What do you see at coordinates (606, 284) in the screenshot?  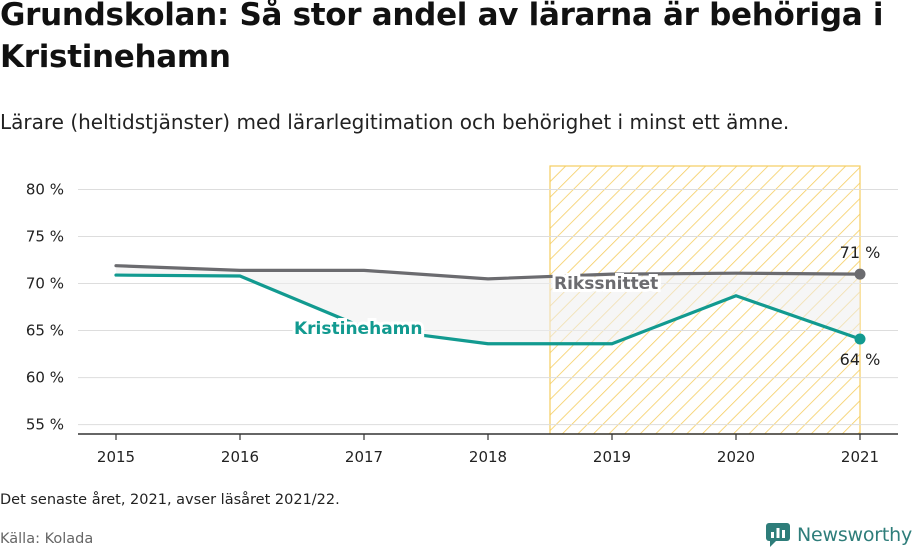 I see `series-label-riksgenomsnitt: Rikssnittet` at bounding box center [606, 284].